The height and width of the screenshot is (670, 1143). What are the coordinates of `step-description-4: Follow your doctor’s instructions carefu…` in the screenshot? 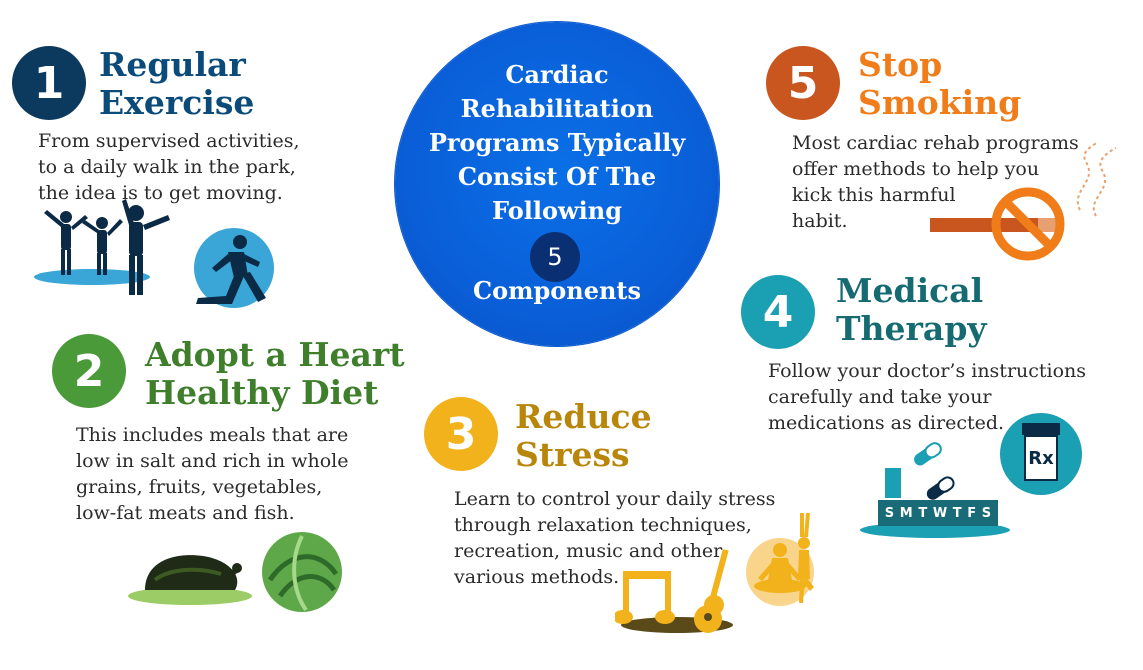 It's located at (927, 397).